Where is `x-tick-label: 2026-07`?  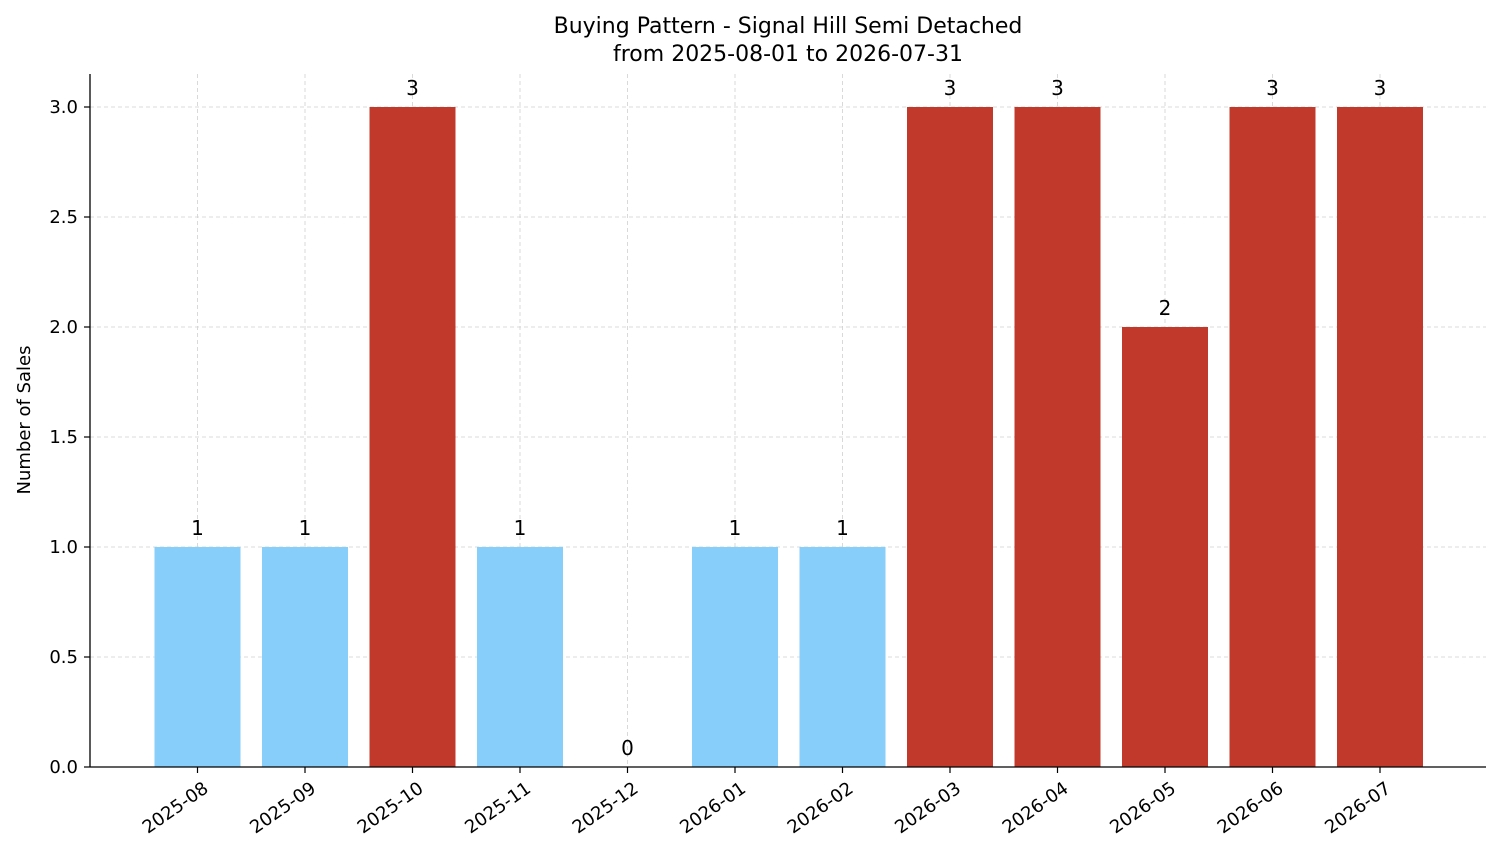
x-tick-label: 2026-07 is located at coordinates (1358, 808).